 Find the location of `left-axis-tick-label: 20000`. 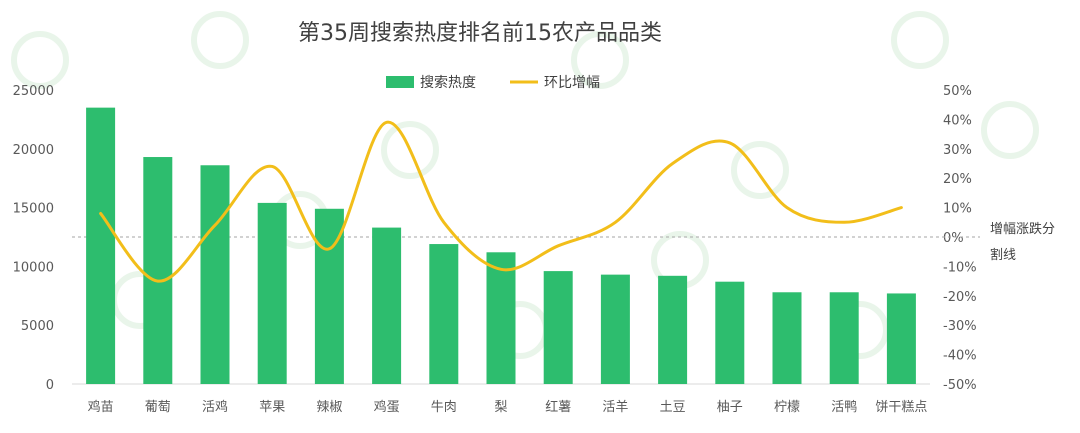

left-axis-tick-label: 20000 is located at coordinates (33, 150).